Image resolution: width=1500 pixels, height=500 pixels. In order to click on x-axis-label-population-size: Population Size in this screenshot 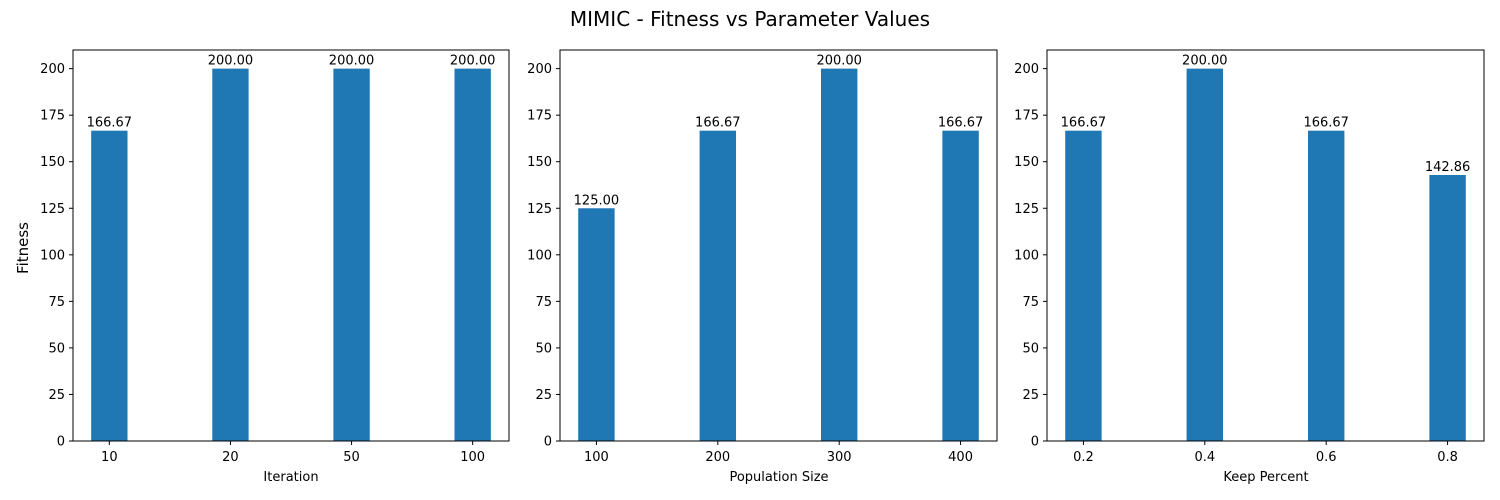, I will do `click(778, 477)`.